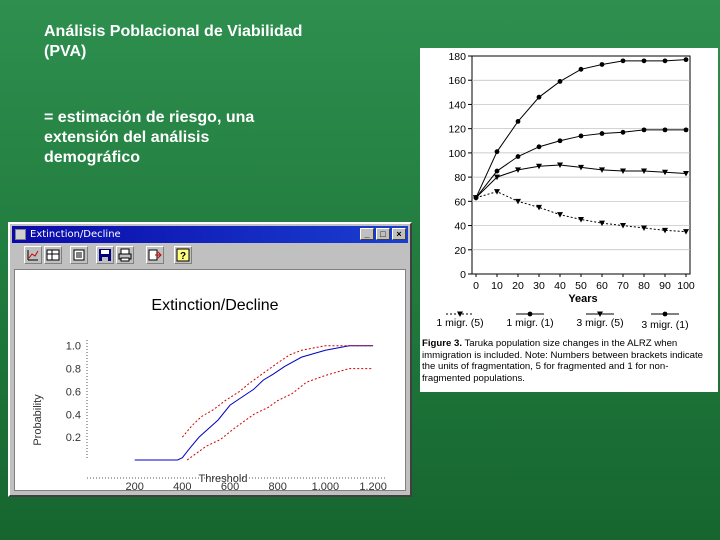 The image size is (720, 540). I want to click on x-tick-label: 1,200, so click(373, 485).